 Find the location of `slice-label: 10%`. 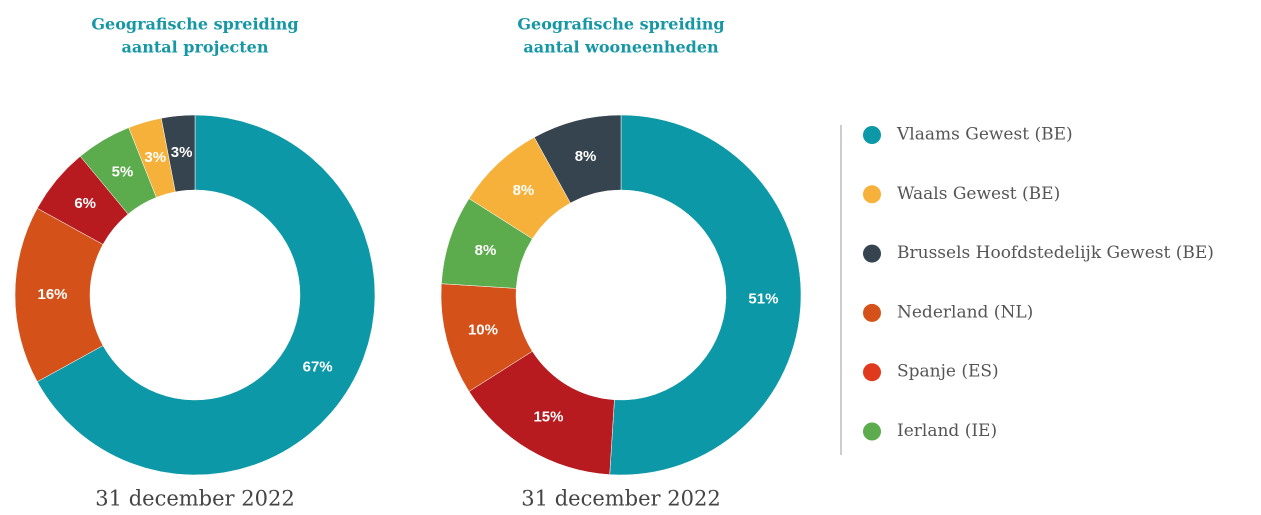

slice-label: 10% is located at coordinates (483, 329).